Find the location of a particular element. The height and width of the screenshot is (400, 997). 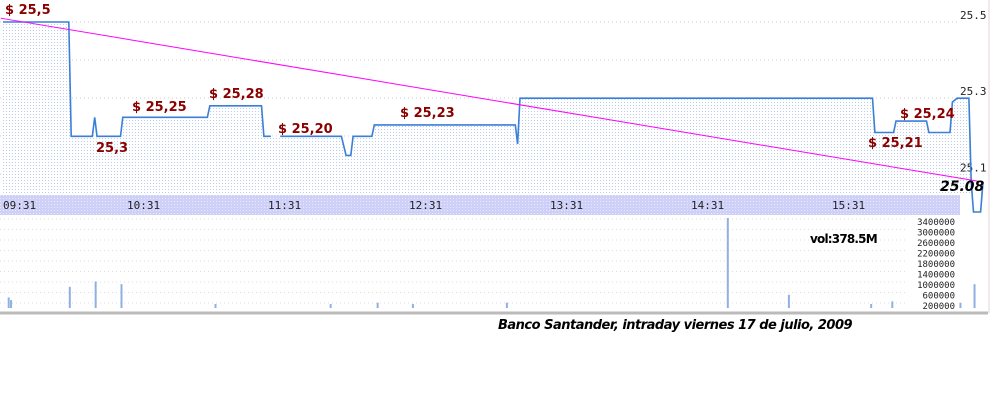

price-annotation: $ 25,5 is located at coordinates (28, 10).